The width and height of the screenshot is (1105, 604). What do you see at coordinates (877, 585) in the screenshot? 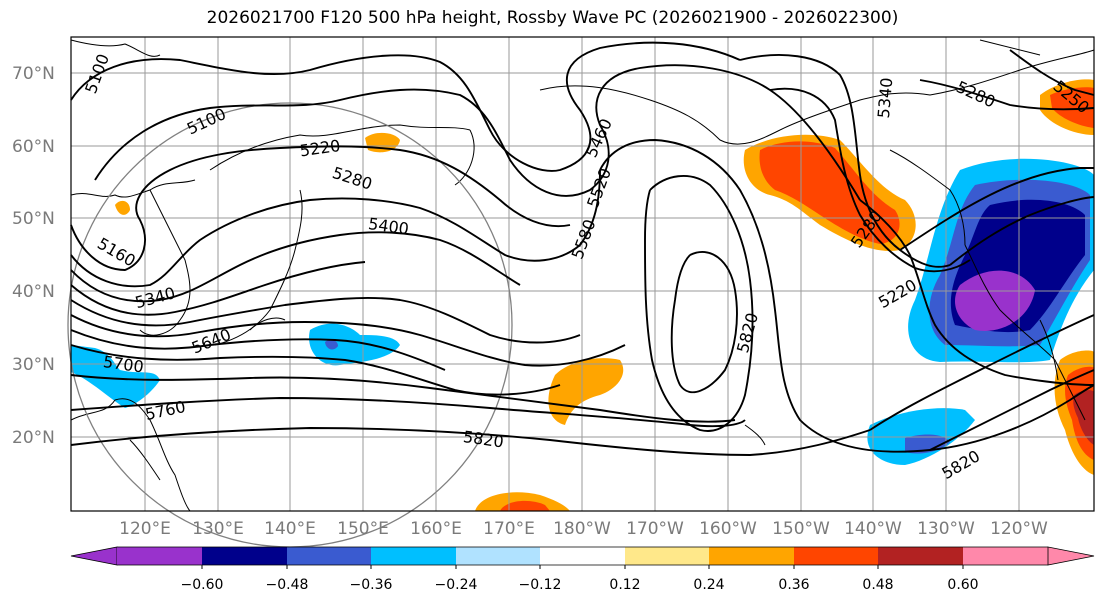
I see `colorbar-tick-label: 0.48` at bounding box center [877, 585].